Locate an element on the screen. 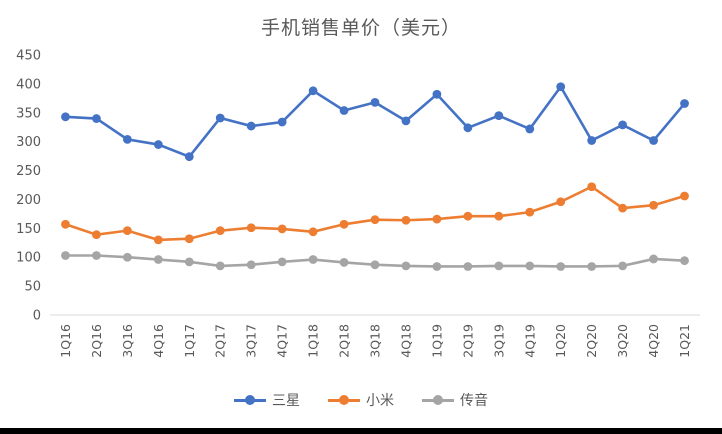 This screenshot has height=434, width=722. x-axis-tick-label: 1Q21 is located at coordinates (684, 341).